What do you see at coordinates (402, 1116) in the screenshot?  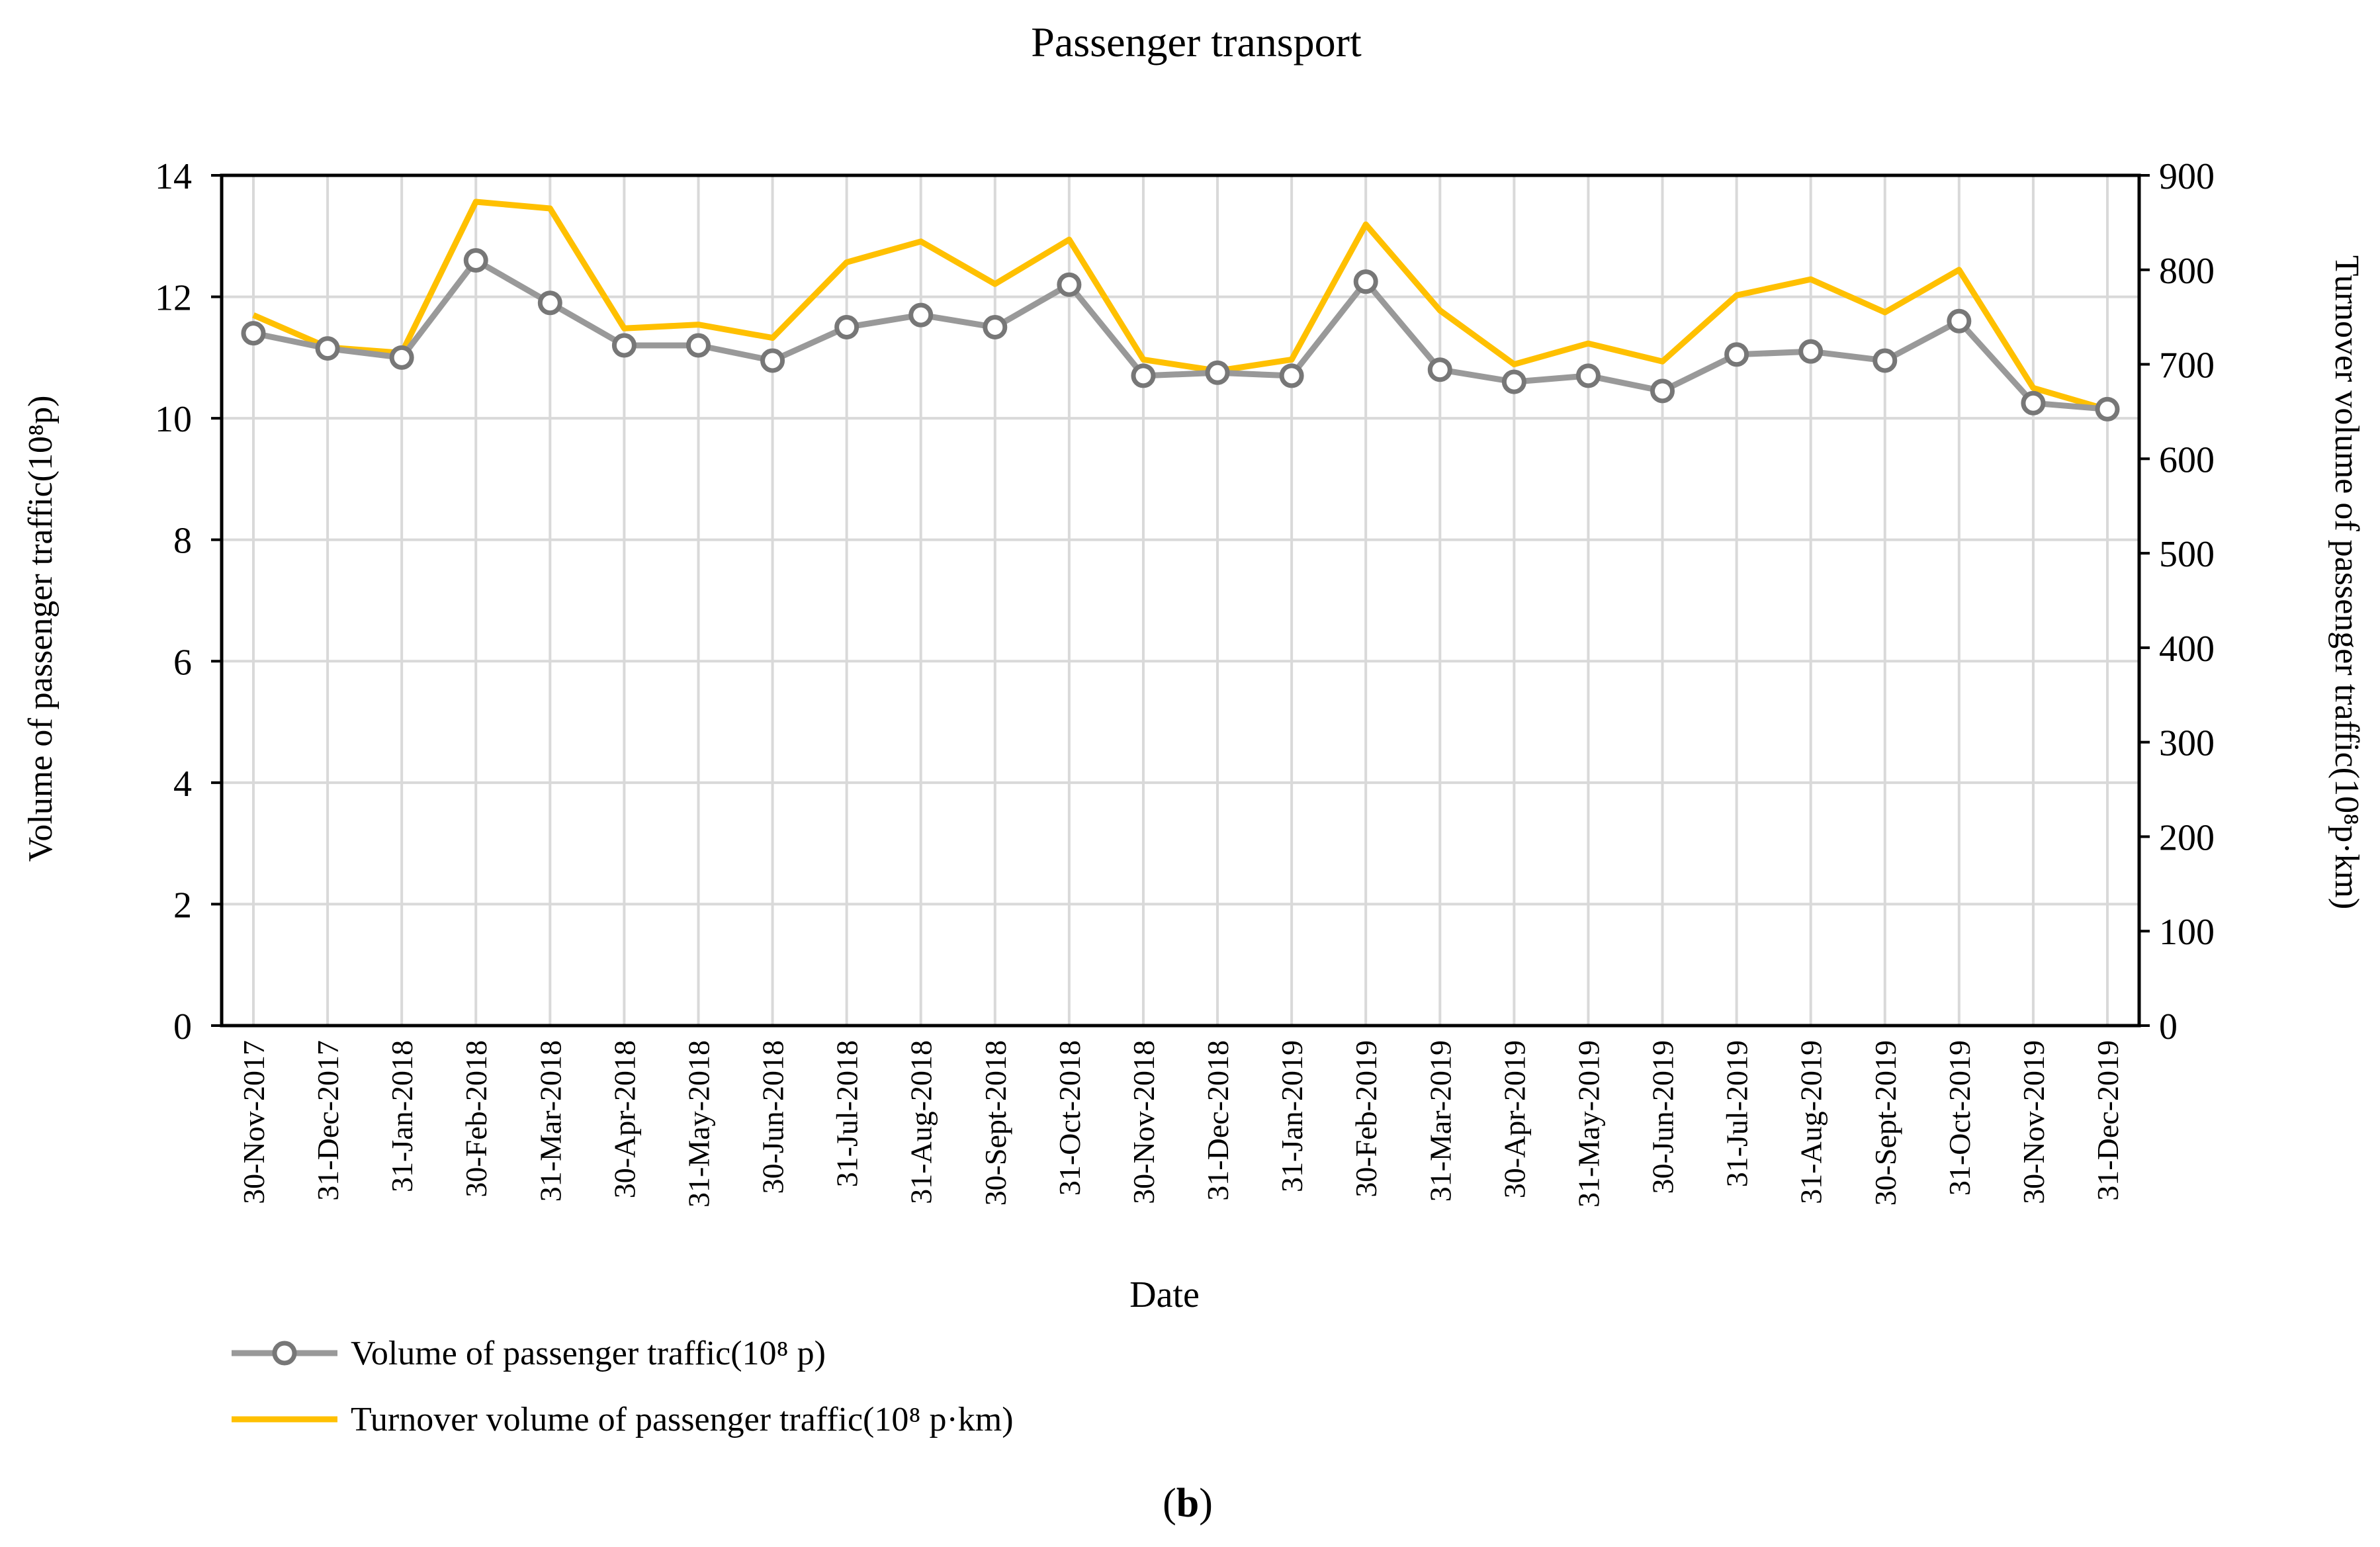 I see `x-tick-label: 31-Jan-2018` at bounding box center [402, 1116].